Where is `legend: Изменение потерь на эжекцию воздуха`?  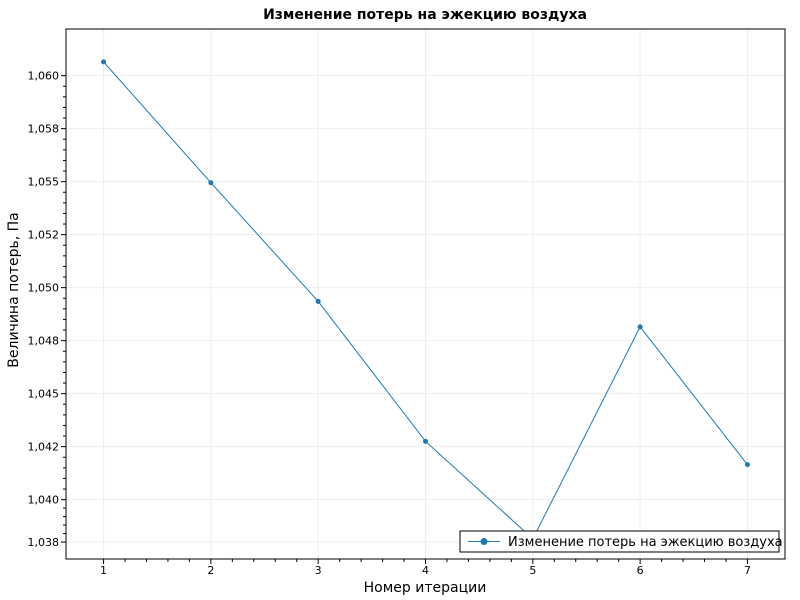 legend: Изменение потерь на эжекцию воздуха is located at coordinates (621, 541).